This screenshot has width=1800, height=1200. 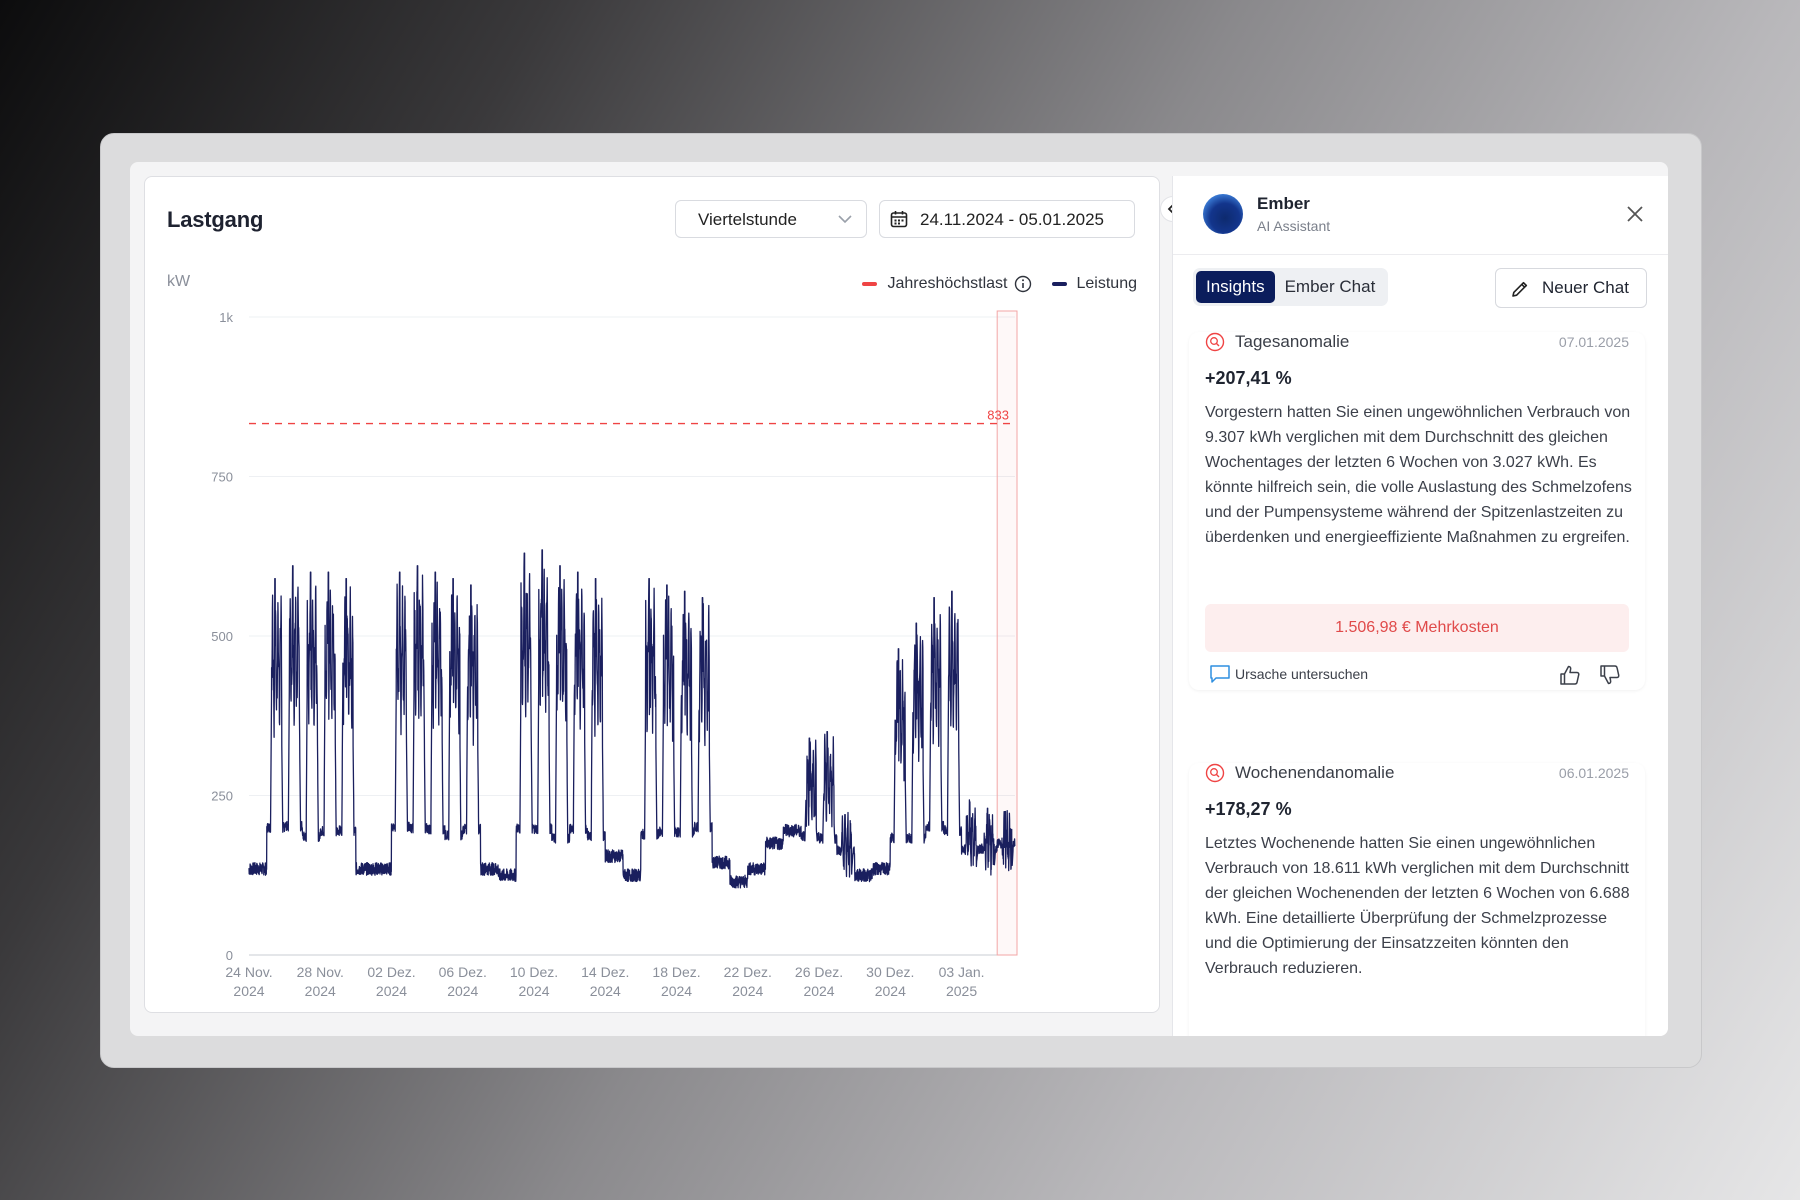 I want to click on assistant-role: AI Assistant, so click(x=1294, y=226).